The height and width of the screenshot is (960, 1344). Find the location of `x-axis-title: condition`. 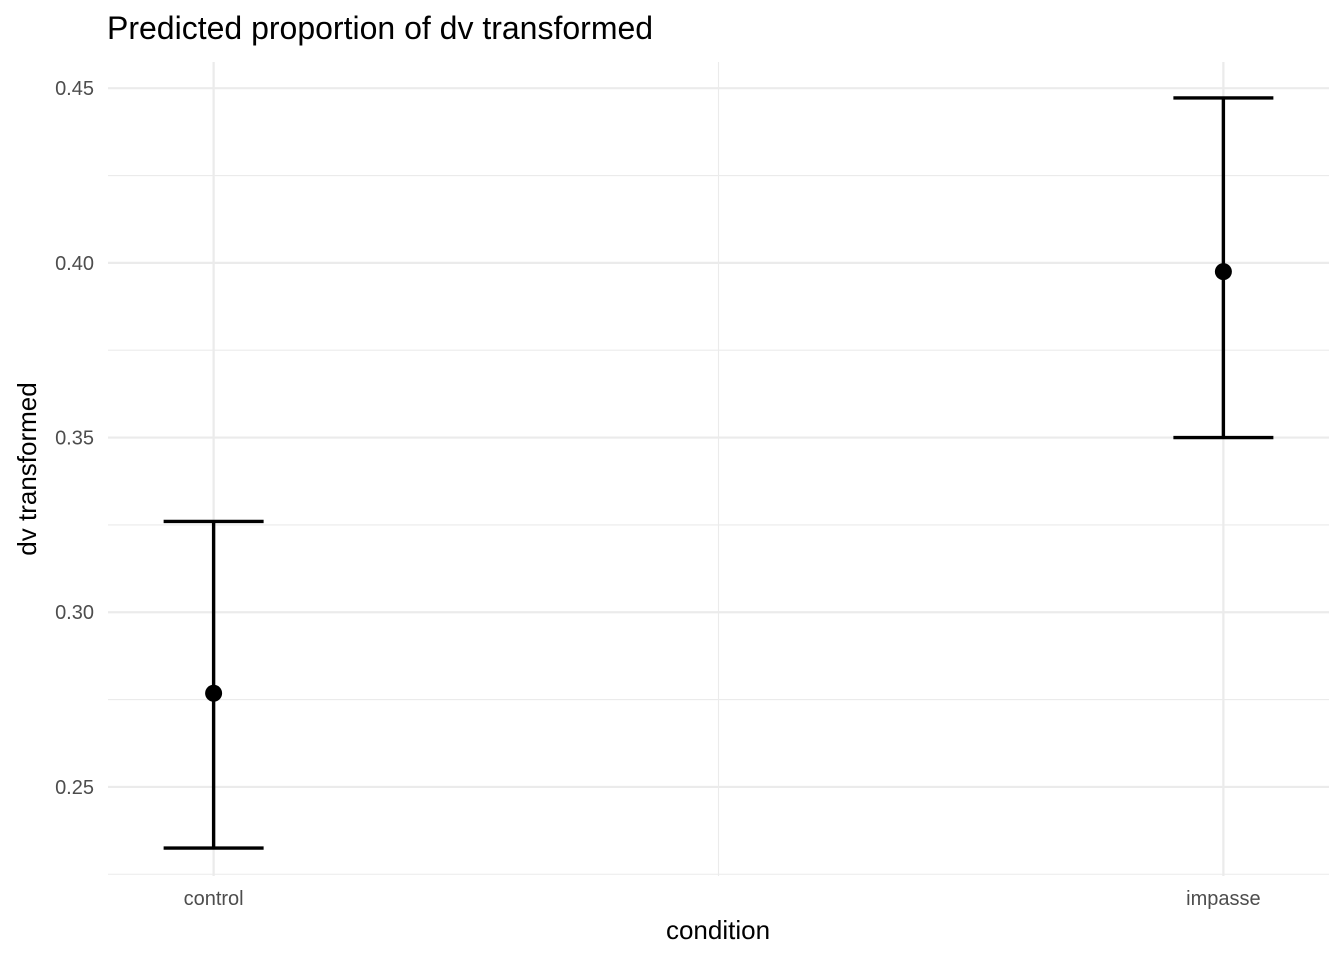

x-axis-title: condition is located at coordinates (718, 930).